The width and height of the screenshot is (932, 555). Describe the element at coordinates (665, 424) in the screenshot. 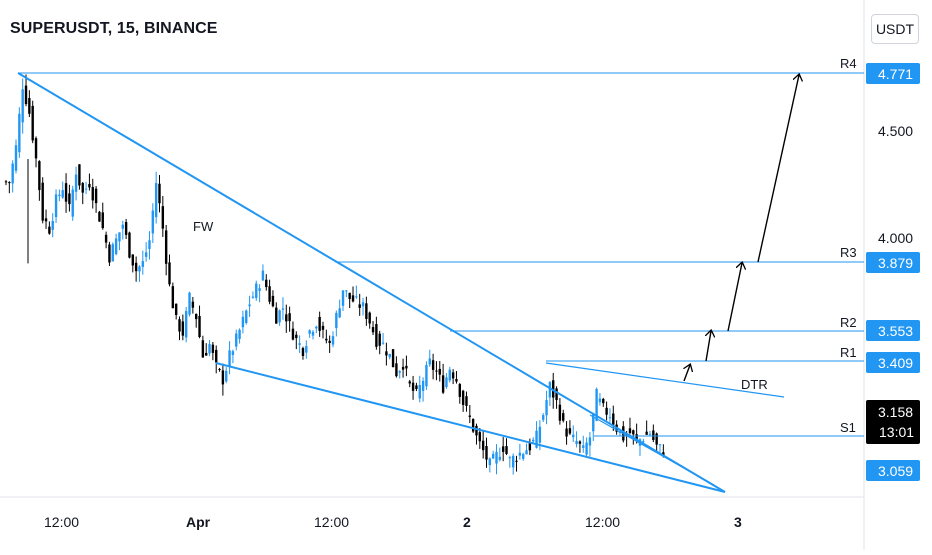

I see `descending-triangle-lines` at that location.